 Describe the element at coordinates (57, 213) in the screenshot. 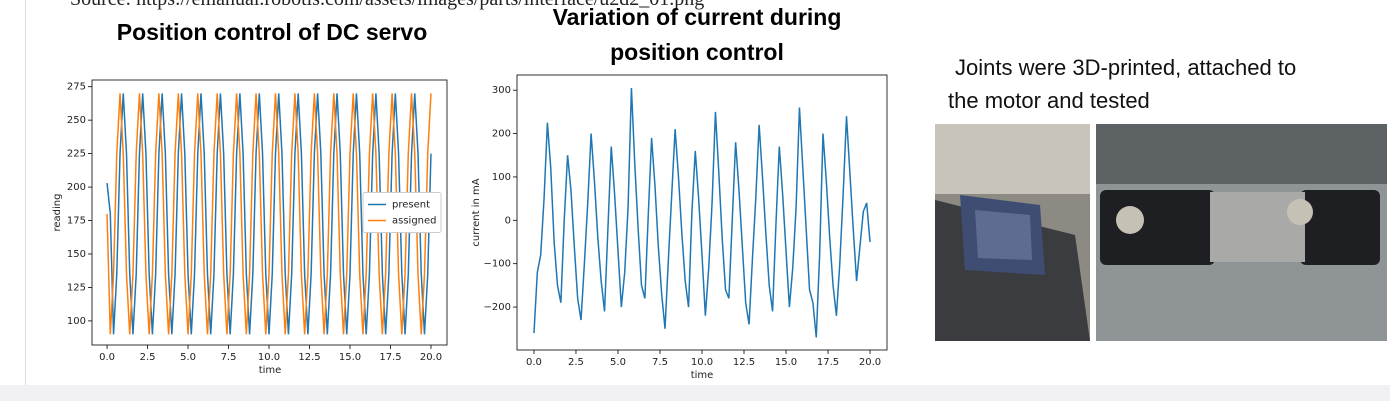

I see `y-axis-label: reading` at that location.